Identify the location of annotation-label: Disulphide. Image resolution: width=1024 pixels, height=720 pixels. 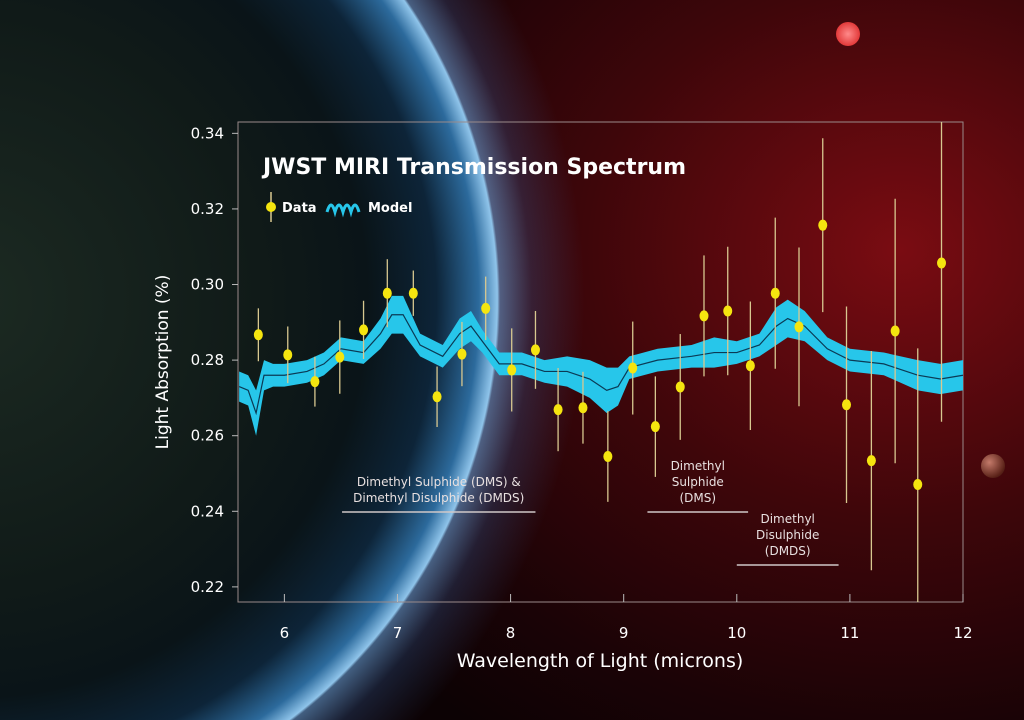
(787, 535).